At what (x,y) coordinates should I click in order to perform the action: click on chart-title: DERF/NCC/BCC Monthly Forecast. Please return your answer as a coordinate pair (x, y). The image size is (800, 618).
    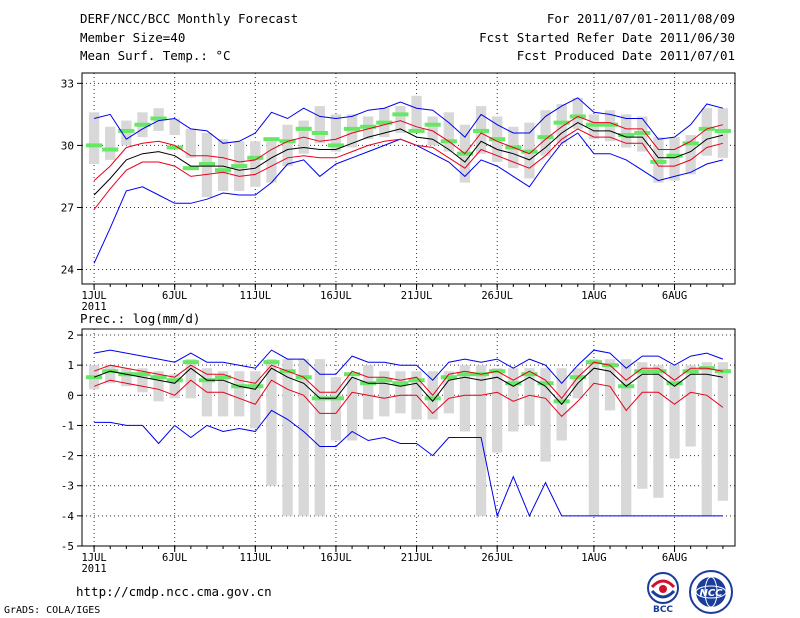
    Looking at the image, I should click on (189, 18).